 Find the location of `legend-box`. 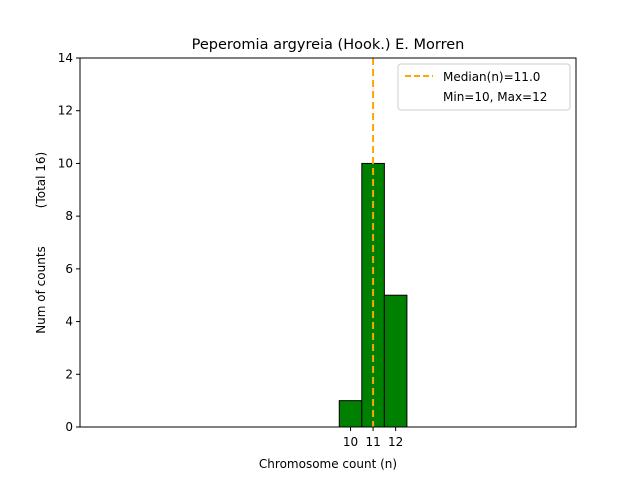

legend-box is located at coordinates (484, 87).